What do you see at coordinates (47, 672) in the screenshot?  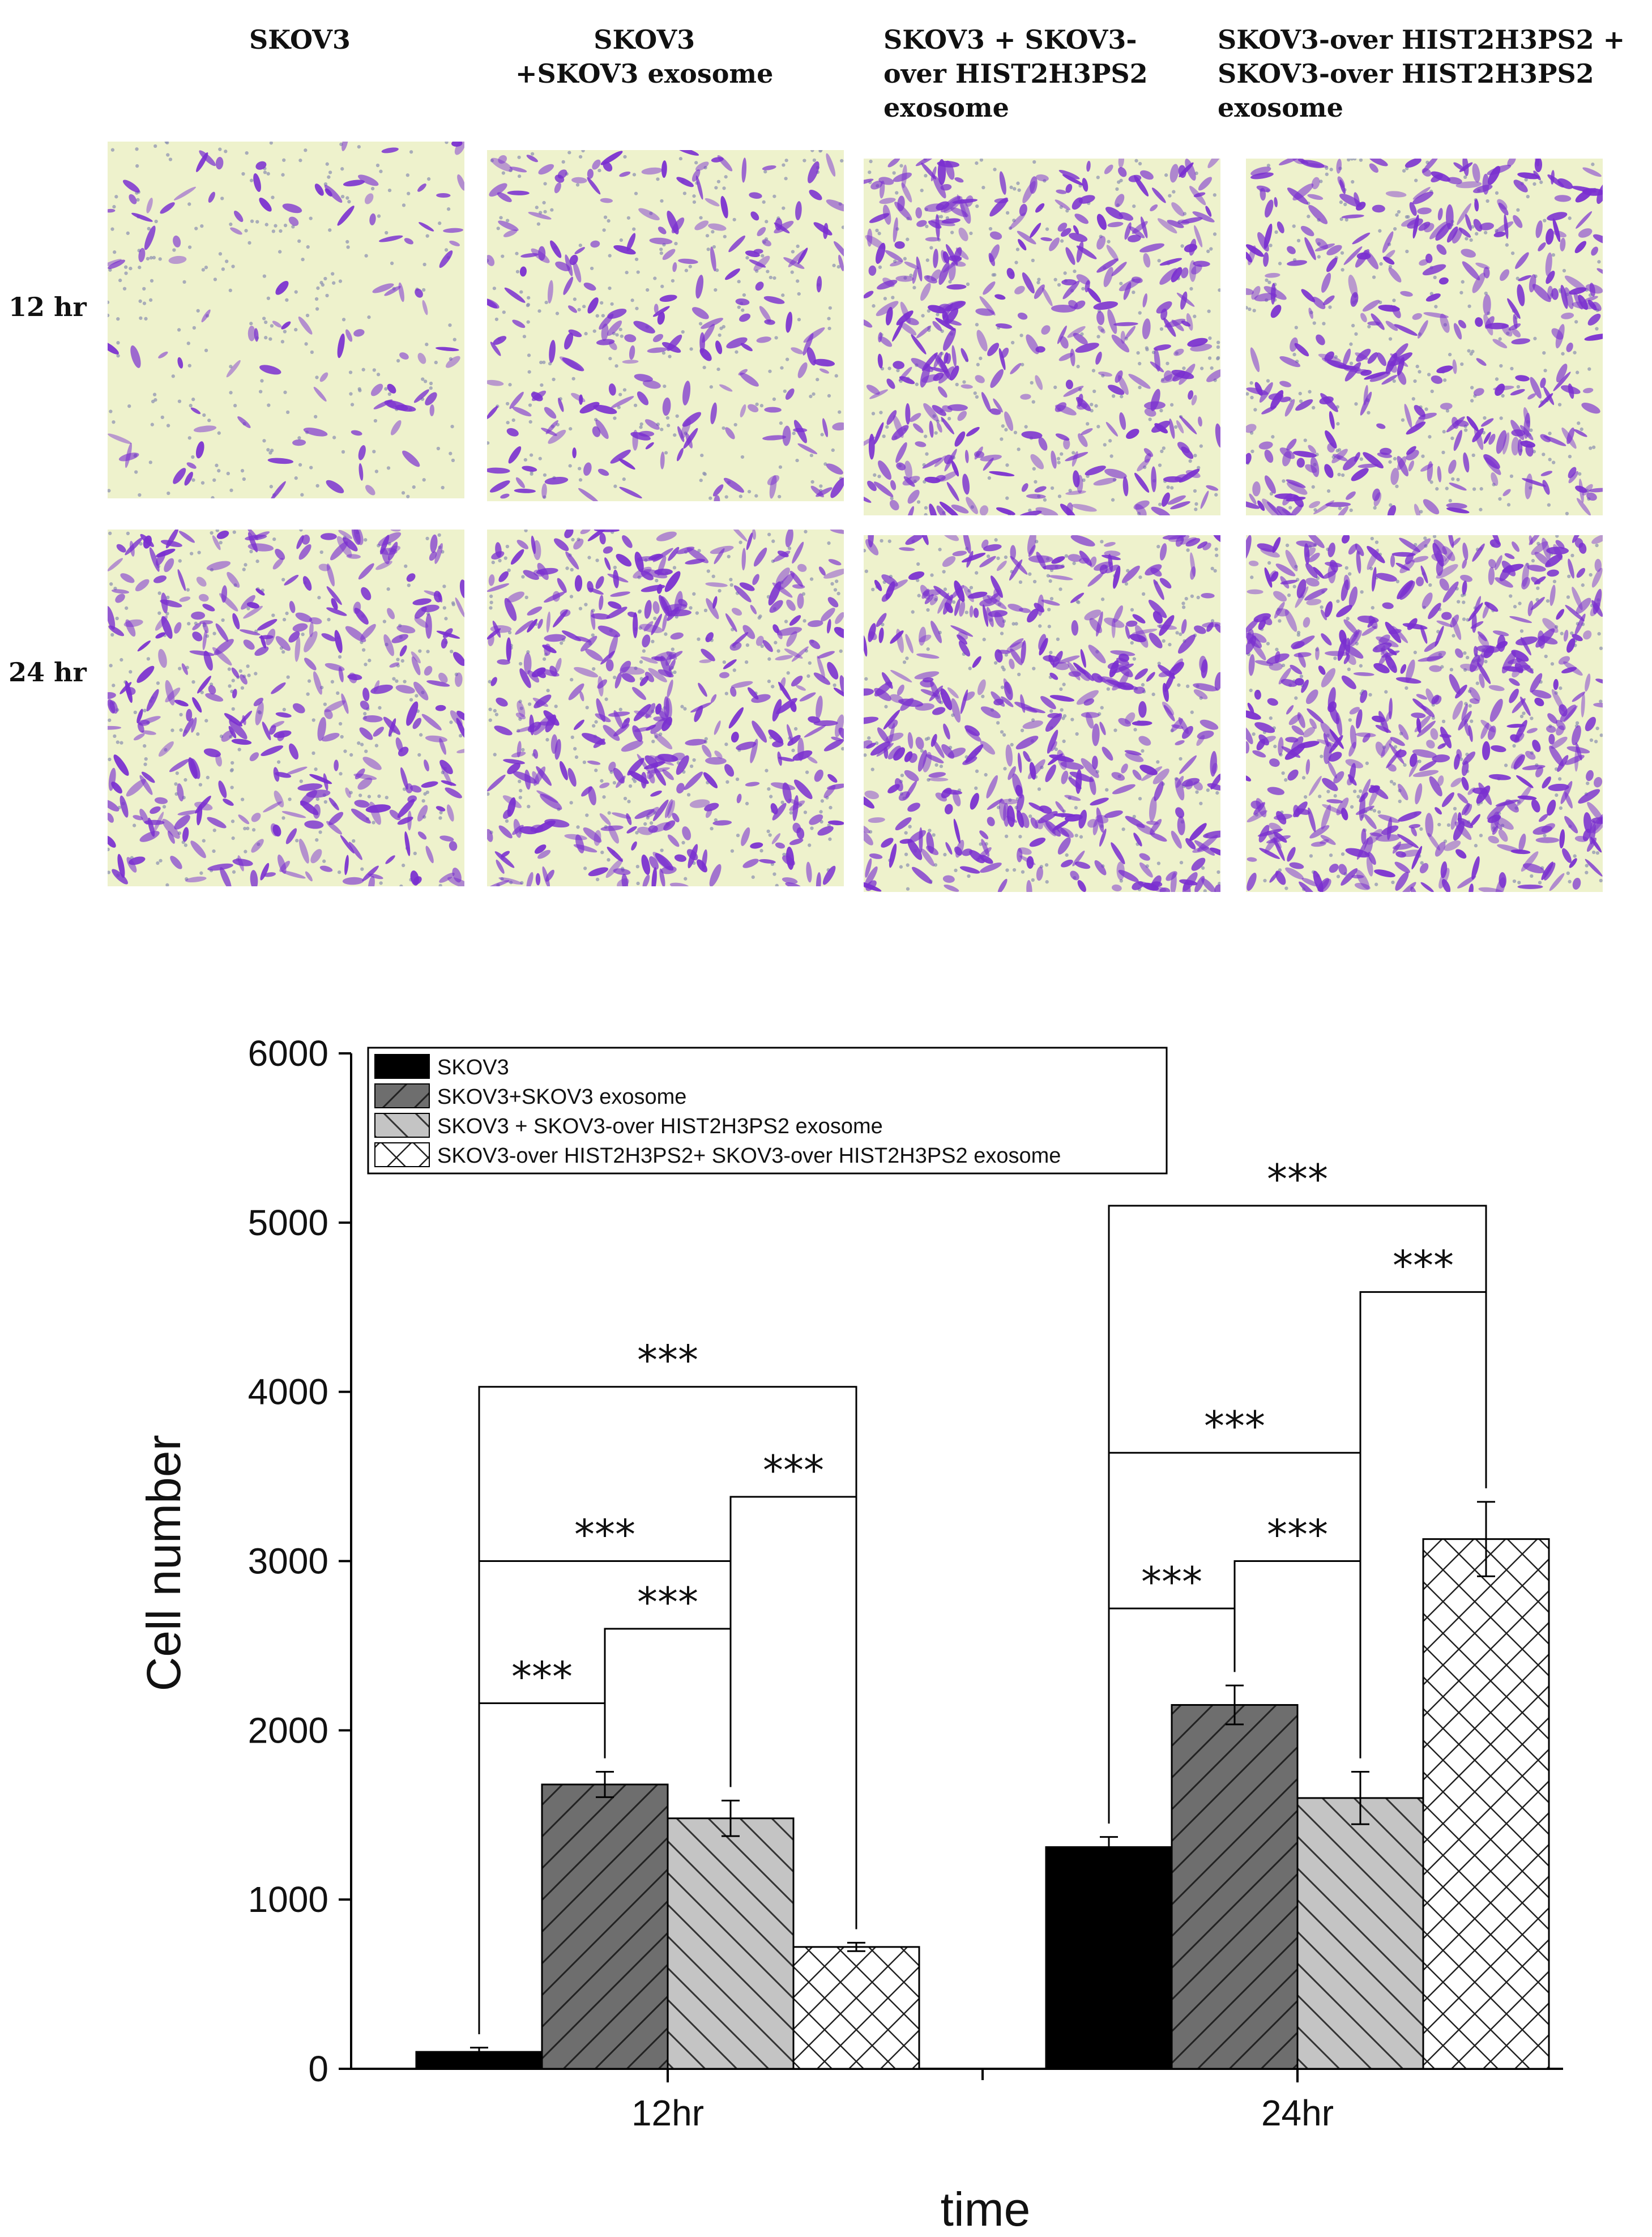 I see `row-label-24hr: 24 hr` at bounding box center [47, 672].